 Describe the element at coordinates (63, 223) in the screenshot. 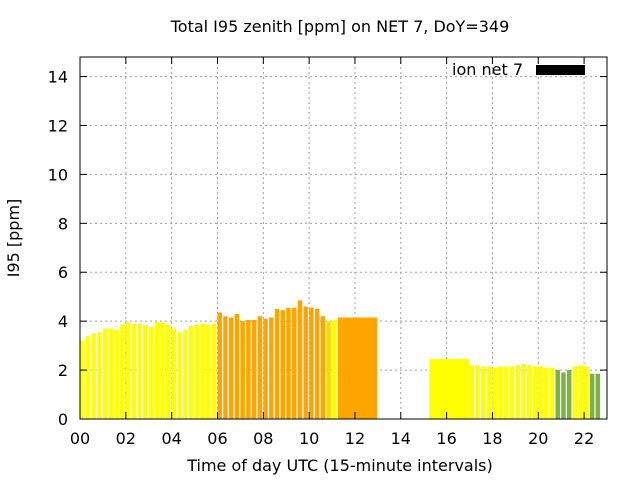

I see `y-tick-label-4: 8` at that location.